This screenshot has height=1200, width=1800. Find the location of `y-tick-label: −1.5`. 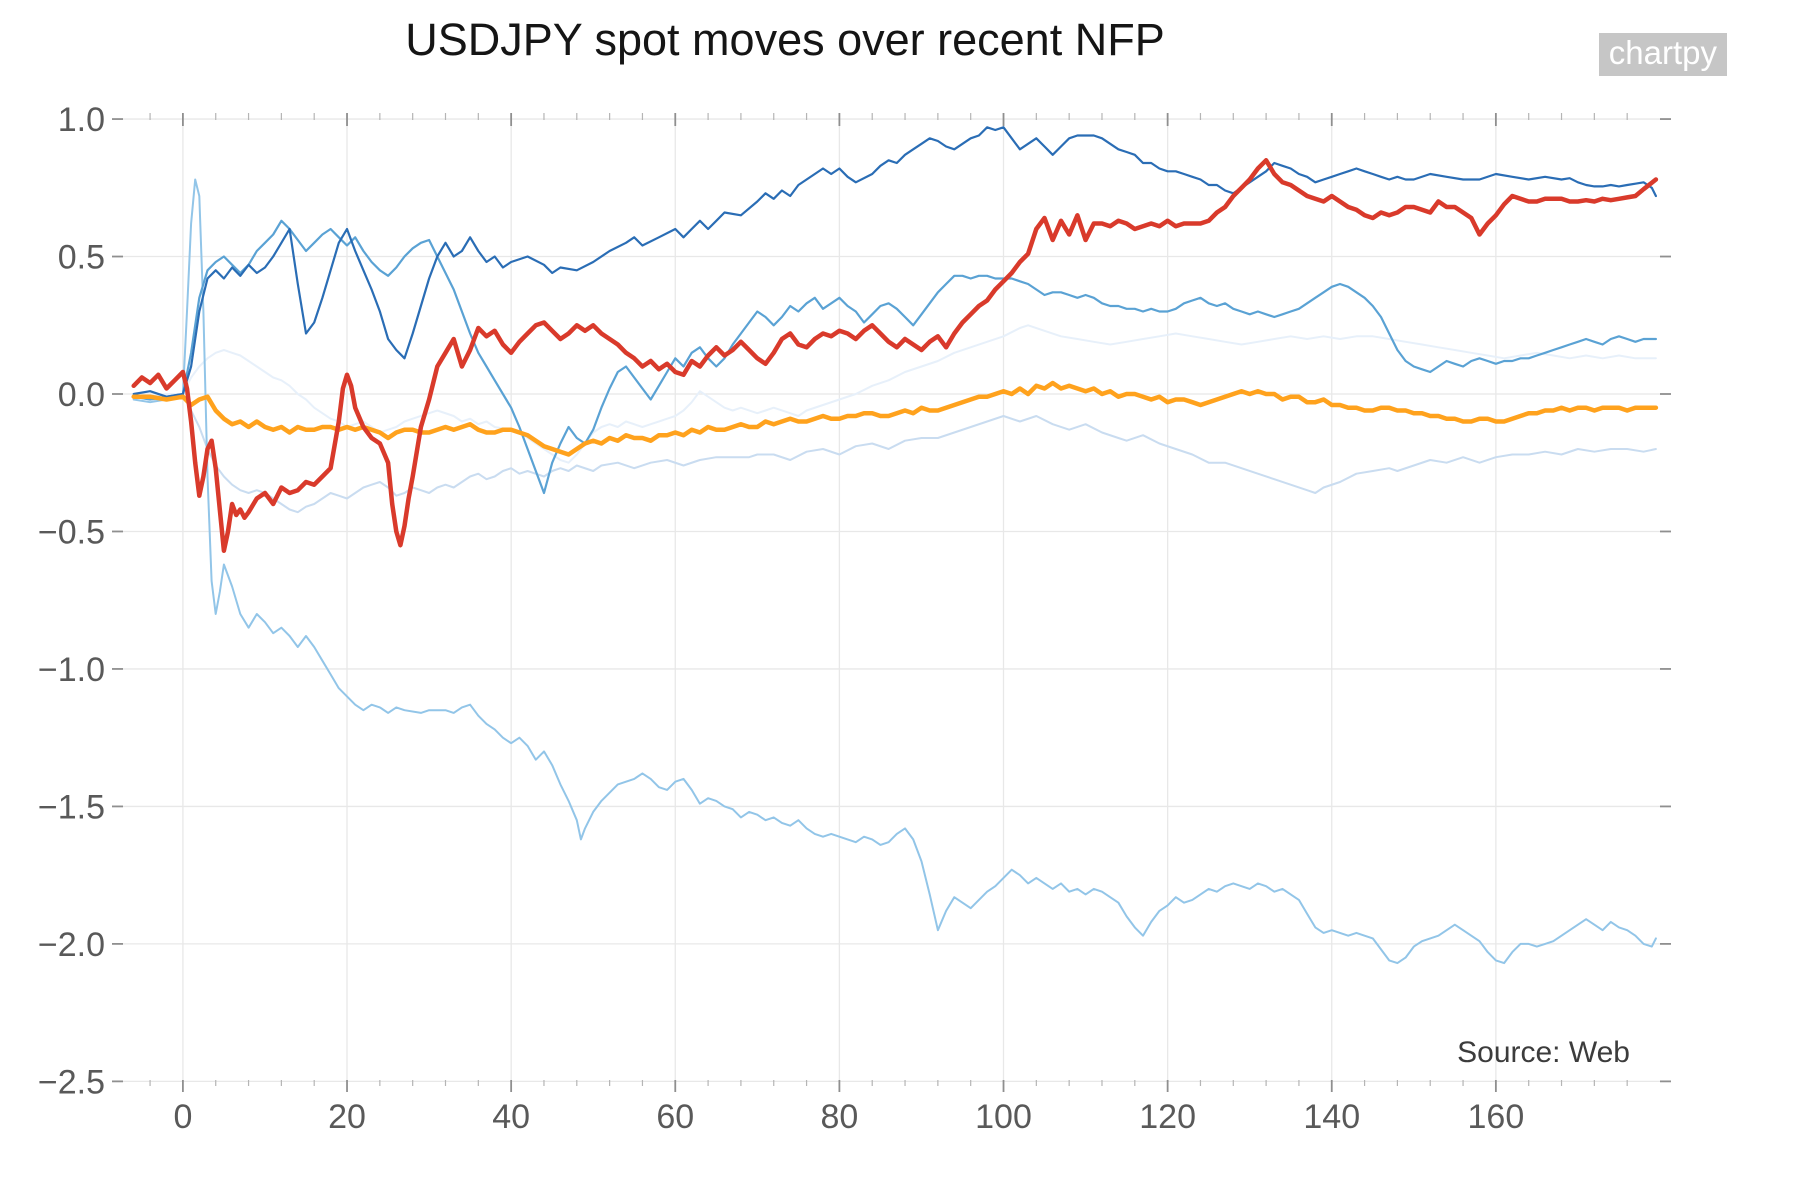

y-tick-label: −1.5 is located at coordinates (71, 807).